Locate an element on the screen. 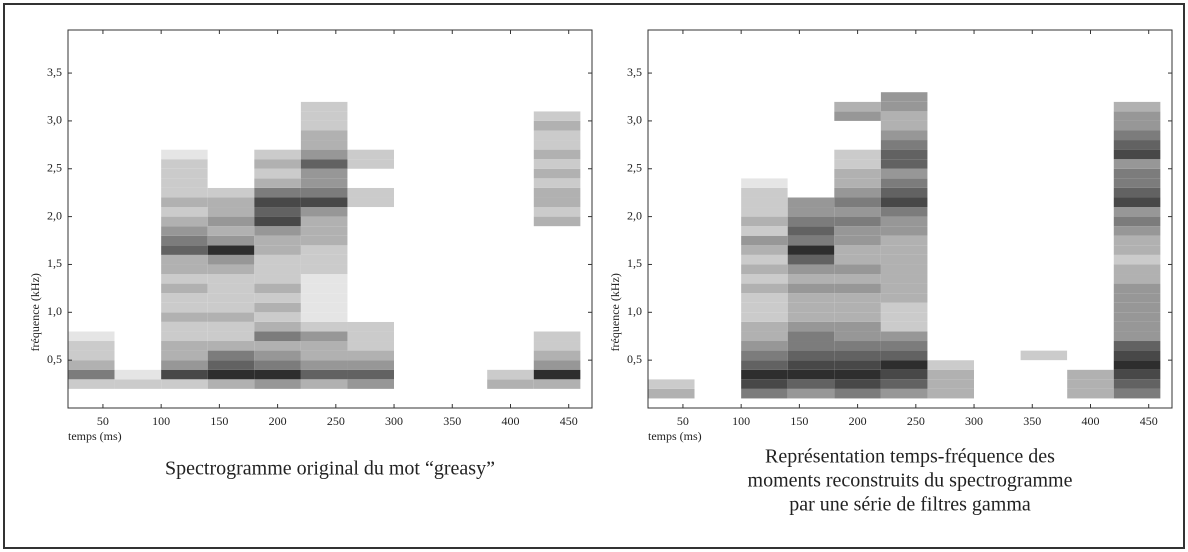  x-axis-label: temps (ms) is located at coordinates (95, 436).